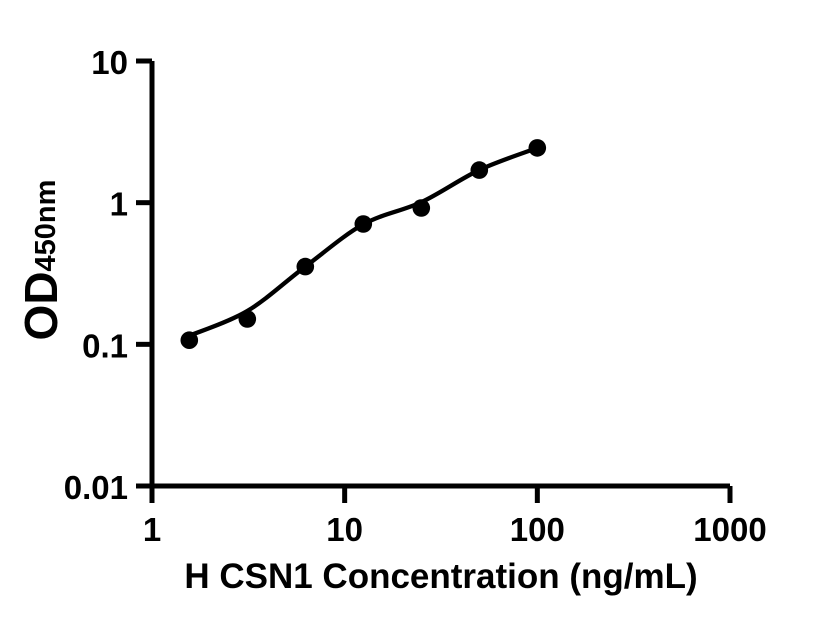  Describe the element at coordinates (105, 345) in the screenshot. I see `y-axis-tick-label: 0.1` at that location.